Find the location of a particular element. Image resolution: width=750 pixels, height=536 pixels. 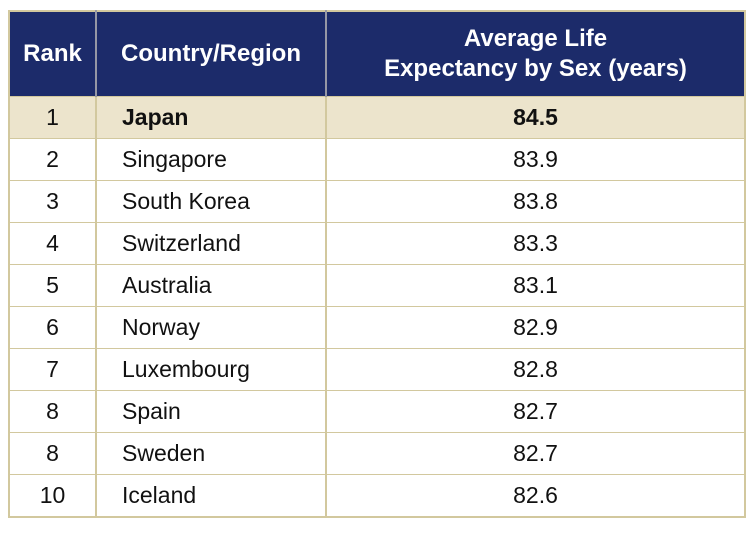

country-cell: South Korea is located at coordinates (211, 201).